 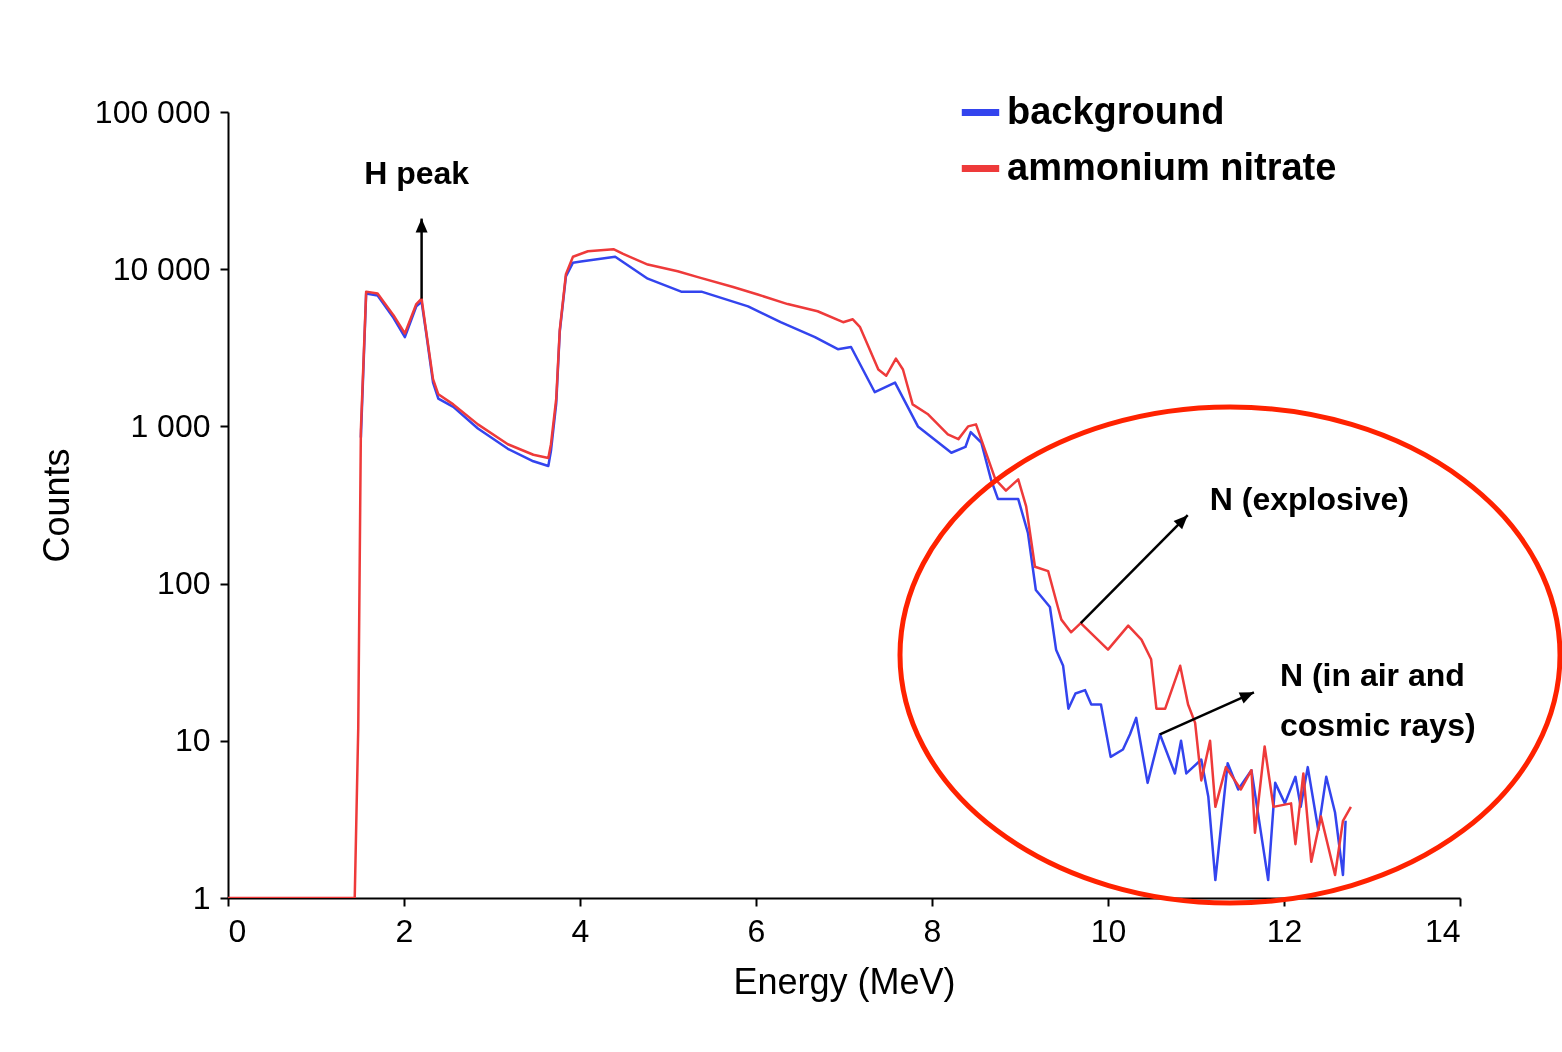 I want to click on x-tick-label: 0, so click(x=237, y=930).